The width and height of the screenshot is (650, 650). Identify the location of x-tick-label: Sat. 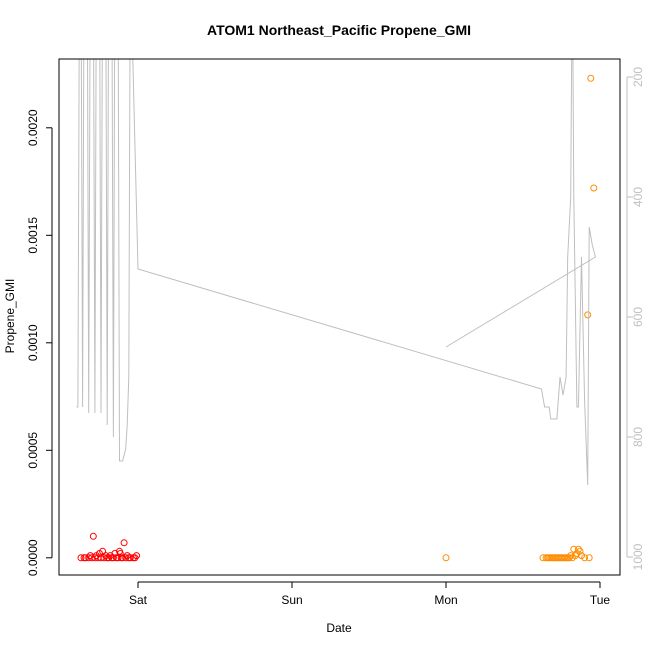
(138, 600).